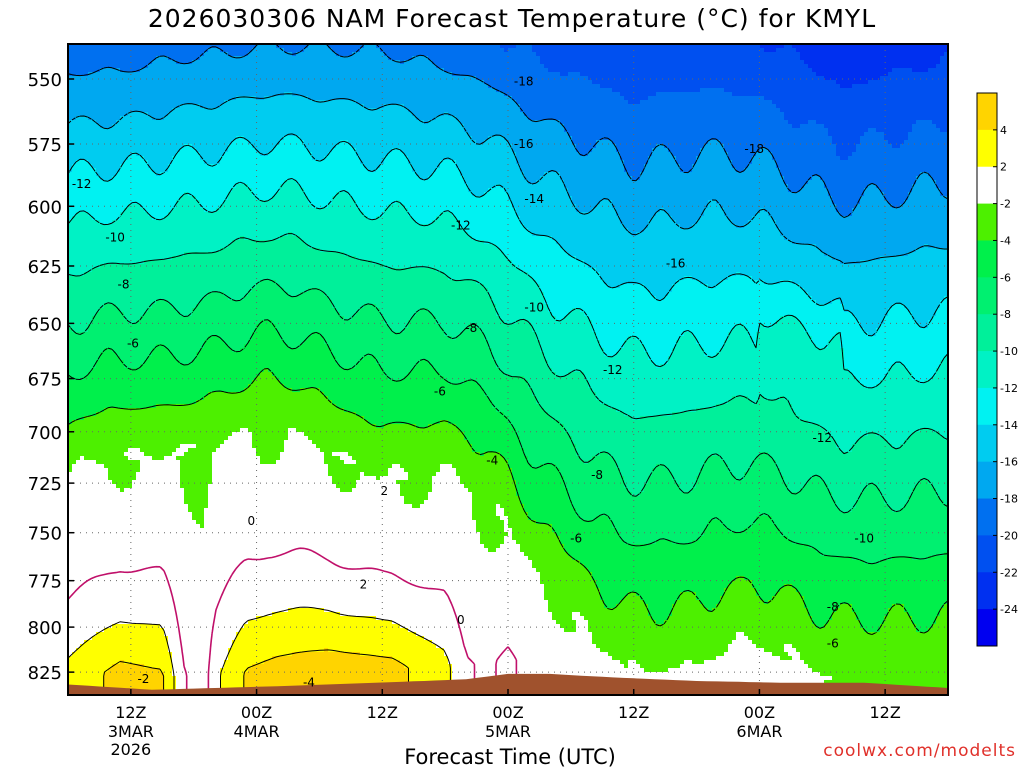 The width and height of the screenshot is (1024, 769). I want to click on colorbar-label: -6, so click(1005, 277).